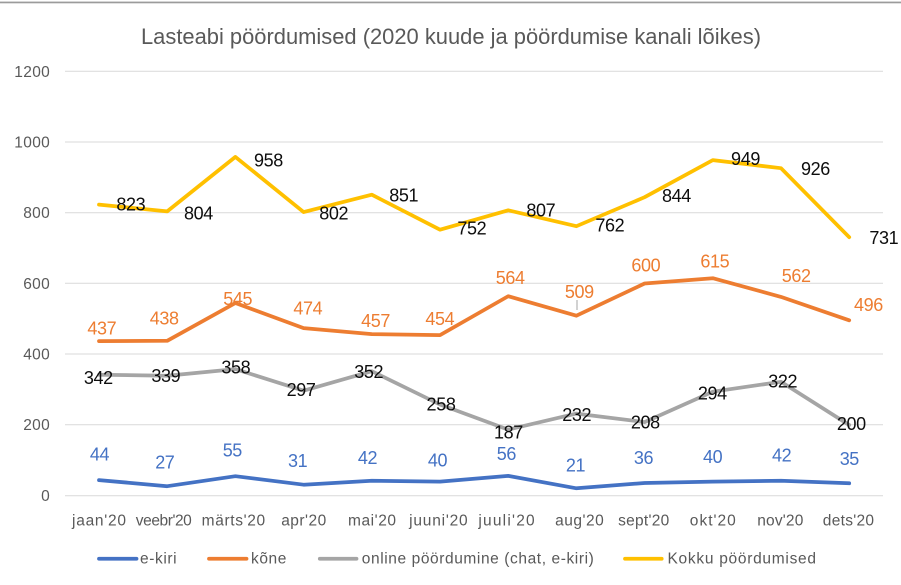 This screenshot has width=901, height=585. What do you see at coordinates (165, 463) in the screenshot?
I see `svg-text: 27` at bounding box center [165, 463].